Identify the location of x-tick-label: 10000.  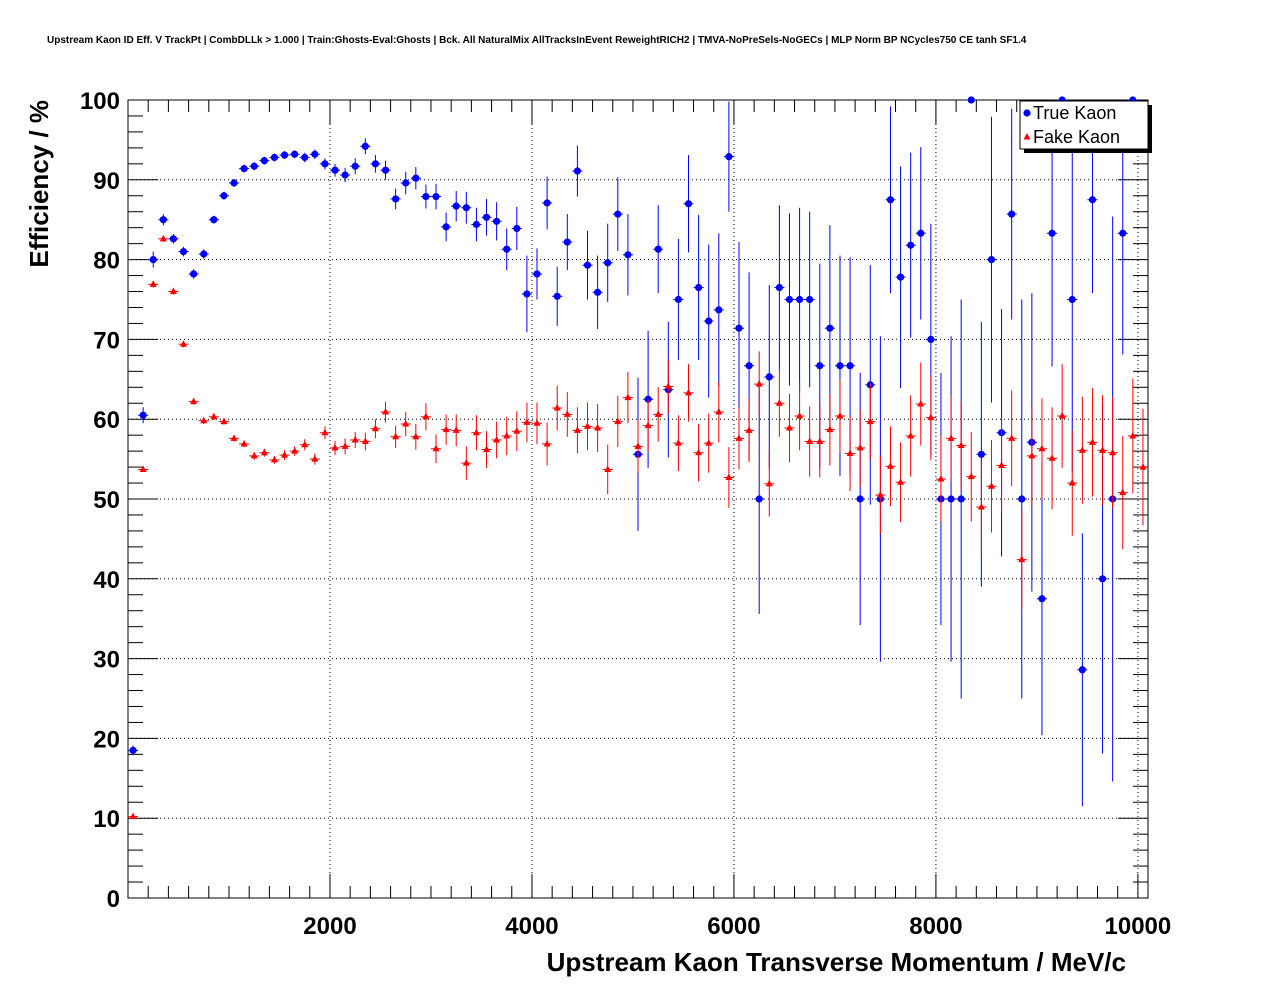
(1138, 926).